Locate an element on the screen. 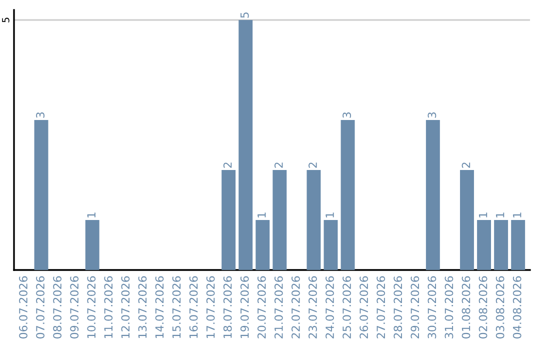 The width and height of the screenshot is (540, 340). x-tick-label: 09.07.2026 is located at coordinates (74, 307).